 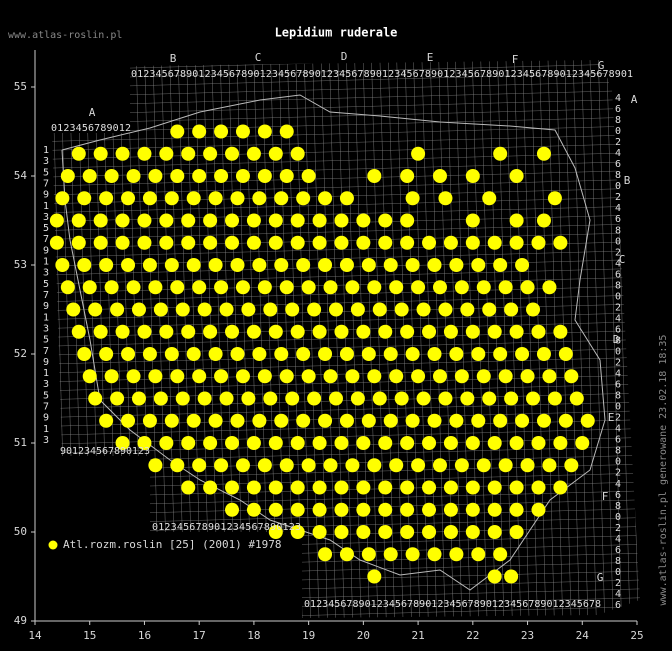 What do you see at coordinates (253, 635) in the screenshot?
I see `x-tick-label: 18` at bounding box center [253, 635].